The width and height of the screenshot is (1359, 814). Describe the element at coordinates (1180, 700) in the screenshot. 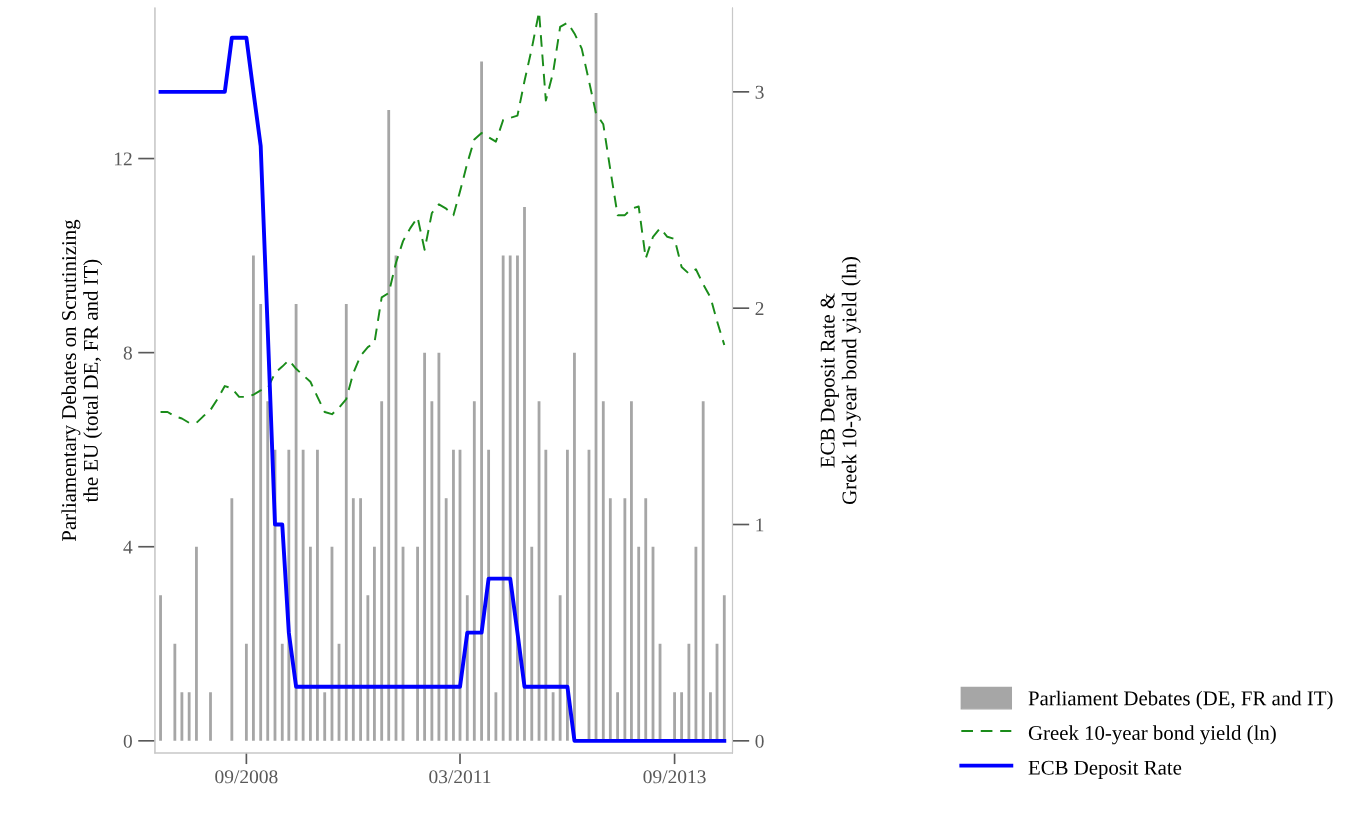

I see `legend-label: Parliament Debates (DE, FR and IT)` at that location.